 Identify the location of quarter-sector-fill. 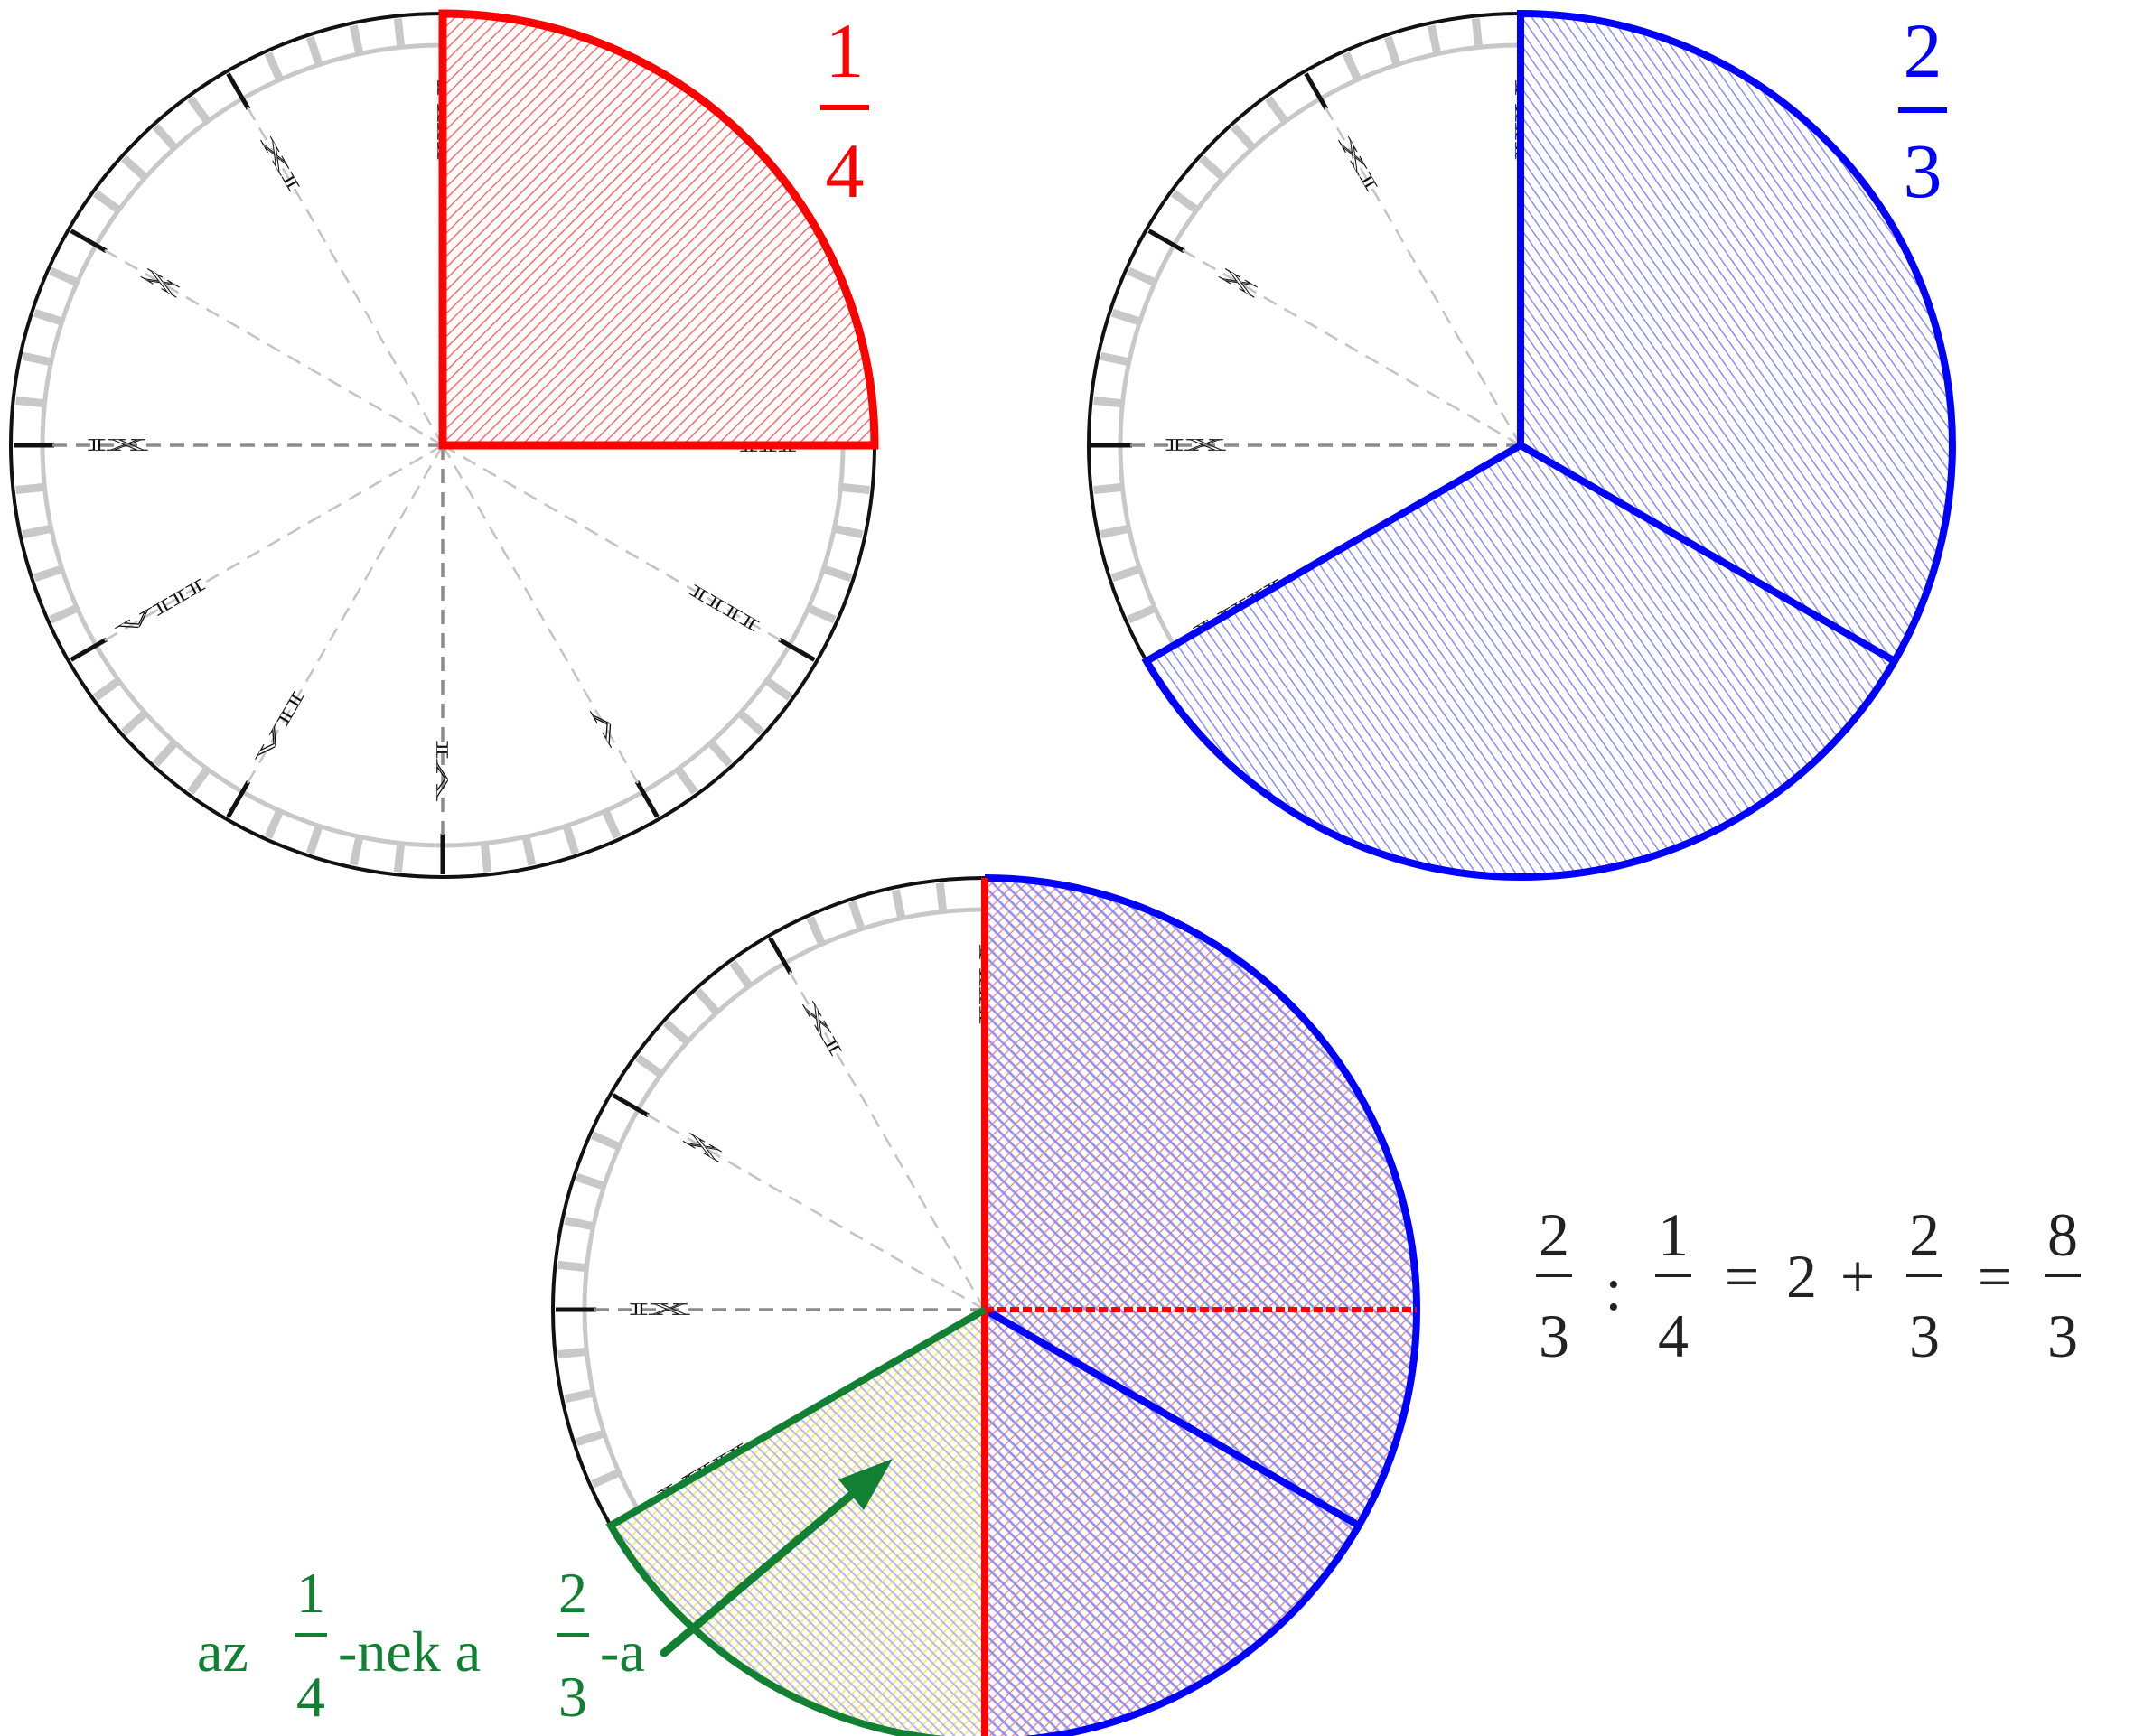
(659, 229).